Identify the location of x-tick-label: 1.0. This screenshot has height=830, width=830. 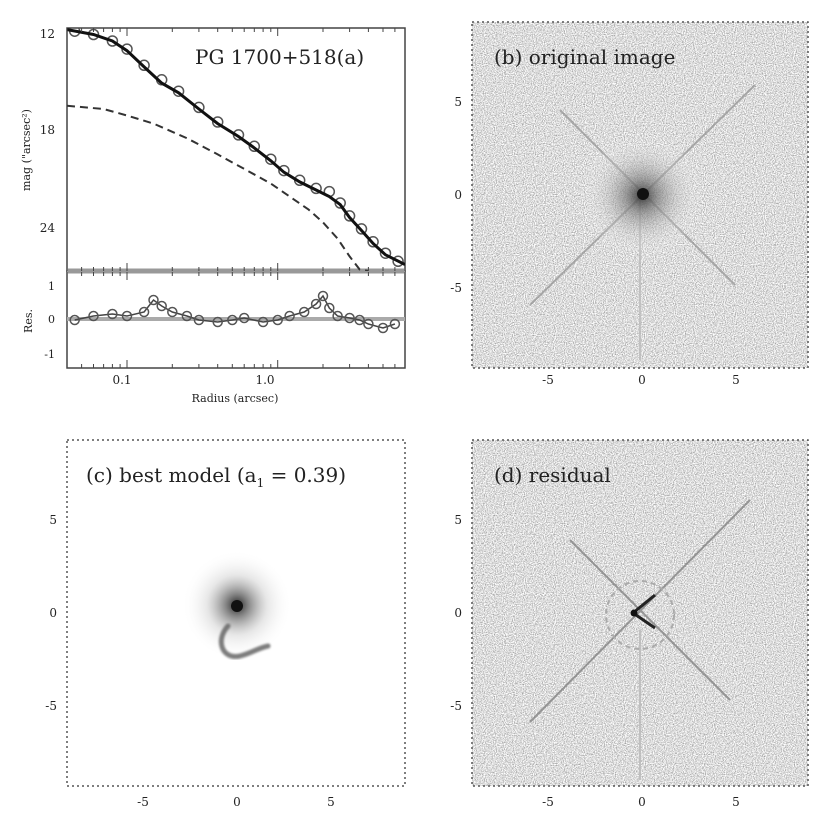
(264, 380).